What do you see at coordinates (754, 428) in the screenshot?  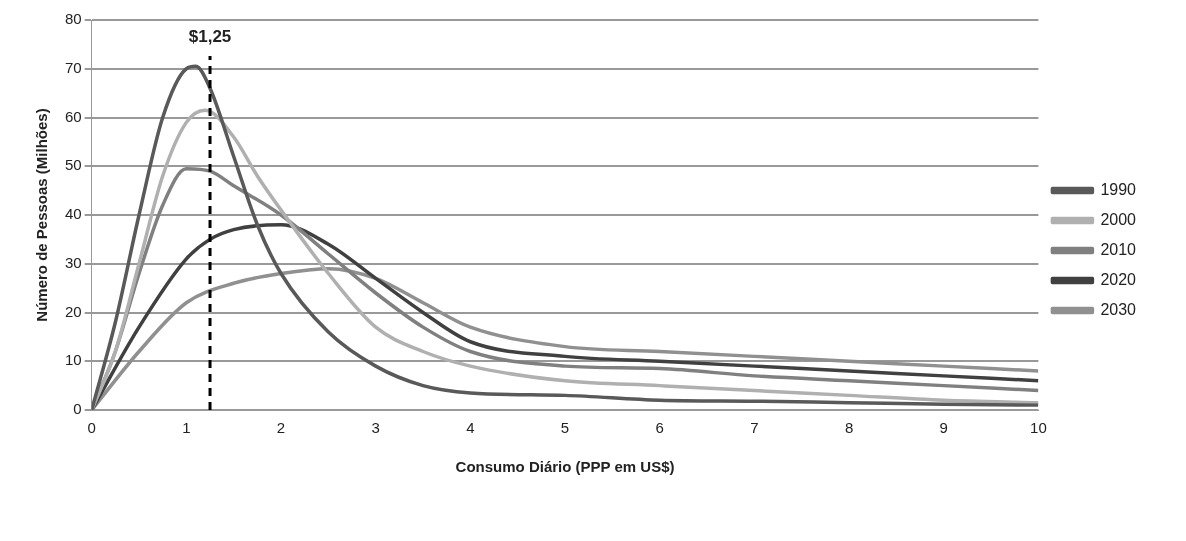 I see `x-tick-label: 7` at bounding box center [754, 428].